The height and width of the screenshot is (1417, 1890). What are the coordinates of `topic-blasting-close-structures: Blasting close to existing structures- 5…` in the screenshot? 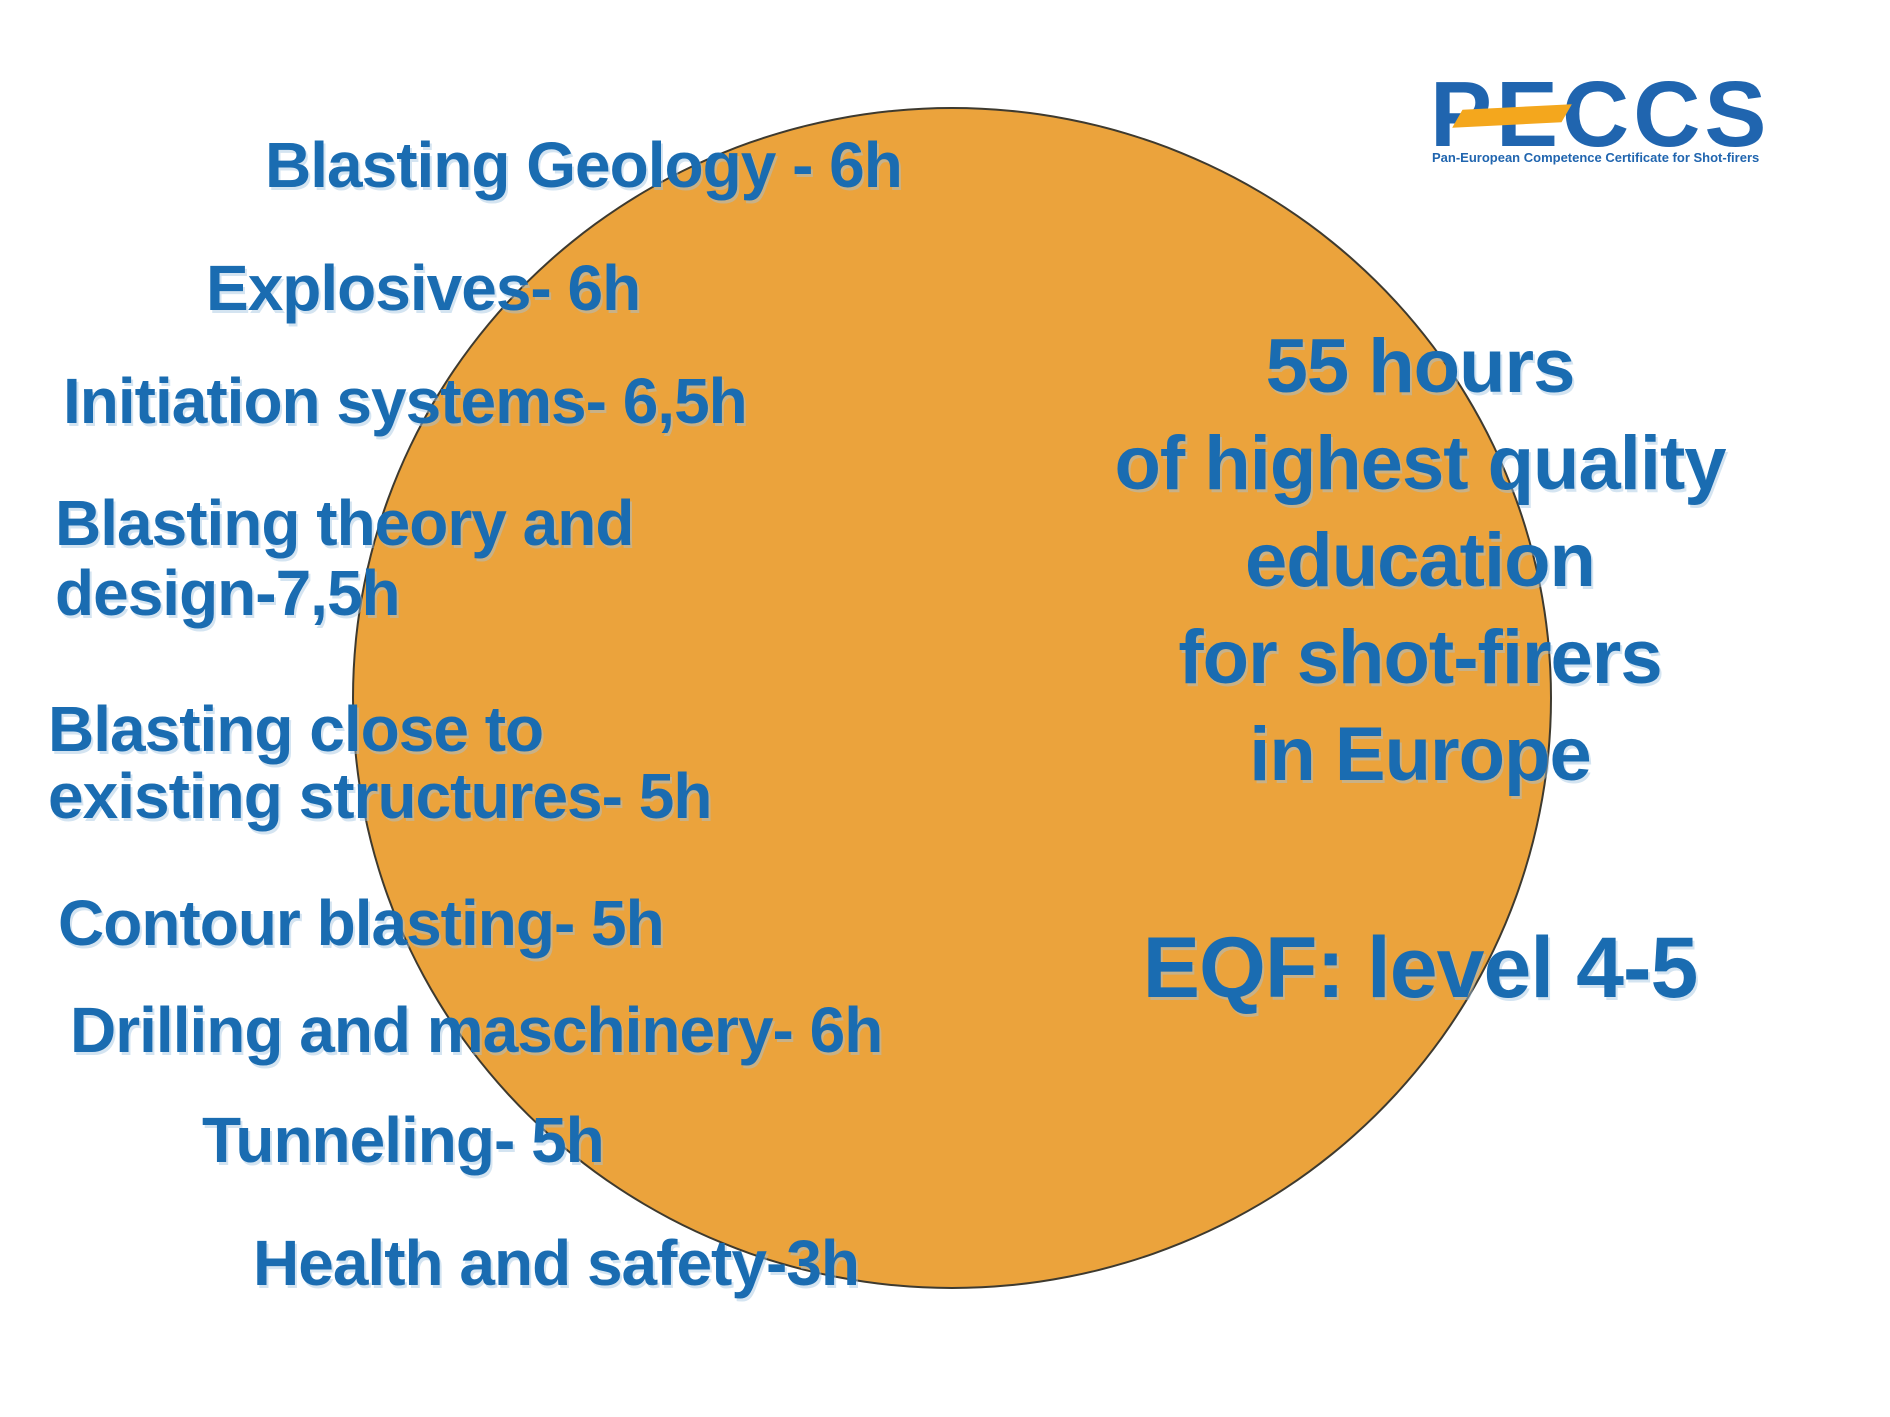 It's located at (380, 762).